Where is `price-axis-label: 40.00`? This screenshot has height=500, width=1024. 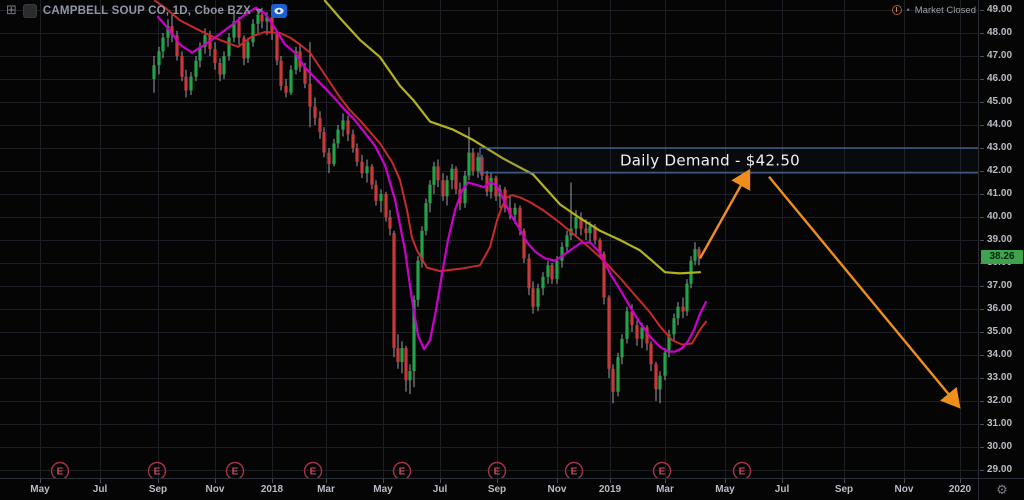 price-axis-label: 40.00 is located at coordinates (1000, 216).